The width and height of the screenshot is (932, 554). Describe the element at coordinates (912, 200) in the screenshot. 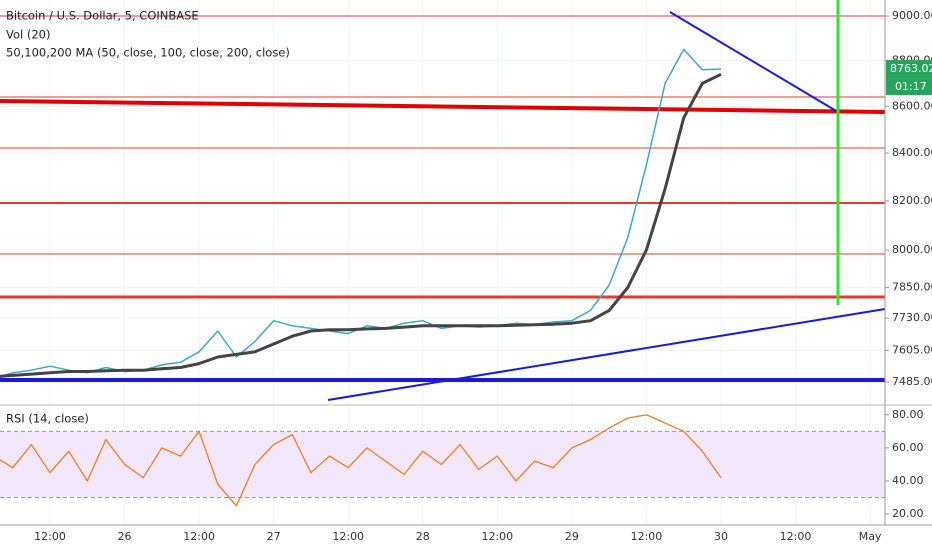

I see `y-tick-label: 8200.00` at that location.